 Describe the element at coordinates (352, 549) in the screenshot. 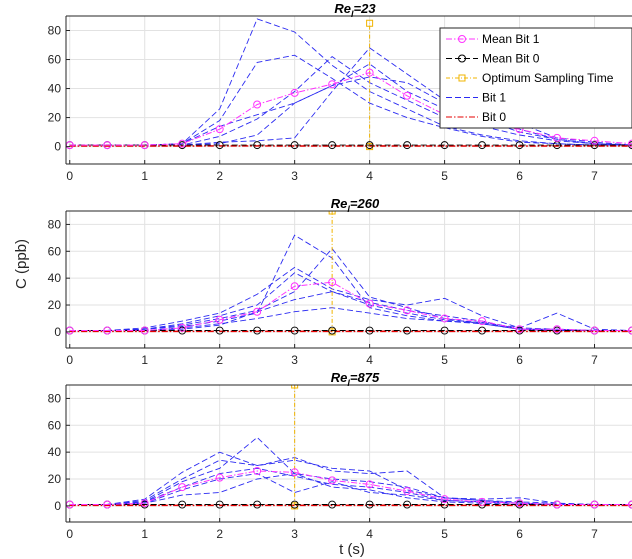

I see `x-axis-label: t (s)` at that location.